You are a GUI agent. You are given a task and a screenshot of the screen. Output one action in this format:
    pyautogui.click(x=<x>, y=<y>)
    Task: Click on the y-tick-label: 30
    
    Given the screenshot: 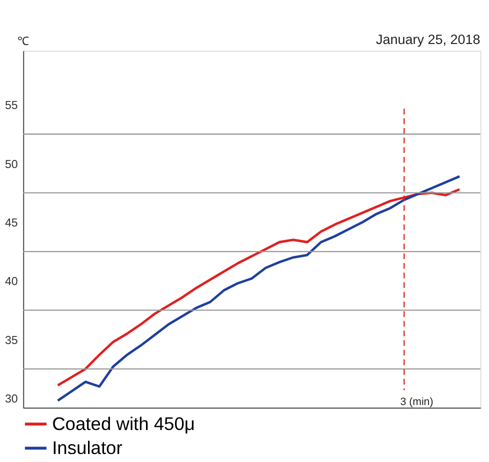 What is the action you would take?
    pyautogui.click(x=11, y=400)
    